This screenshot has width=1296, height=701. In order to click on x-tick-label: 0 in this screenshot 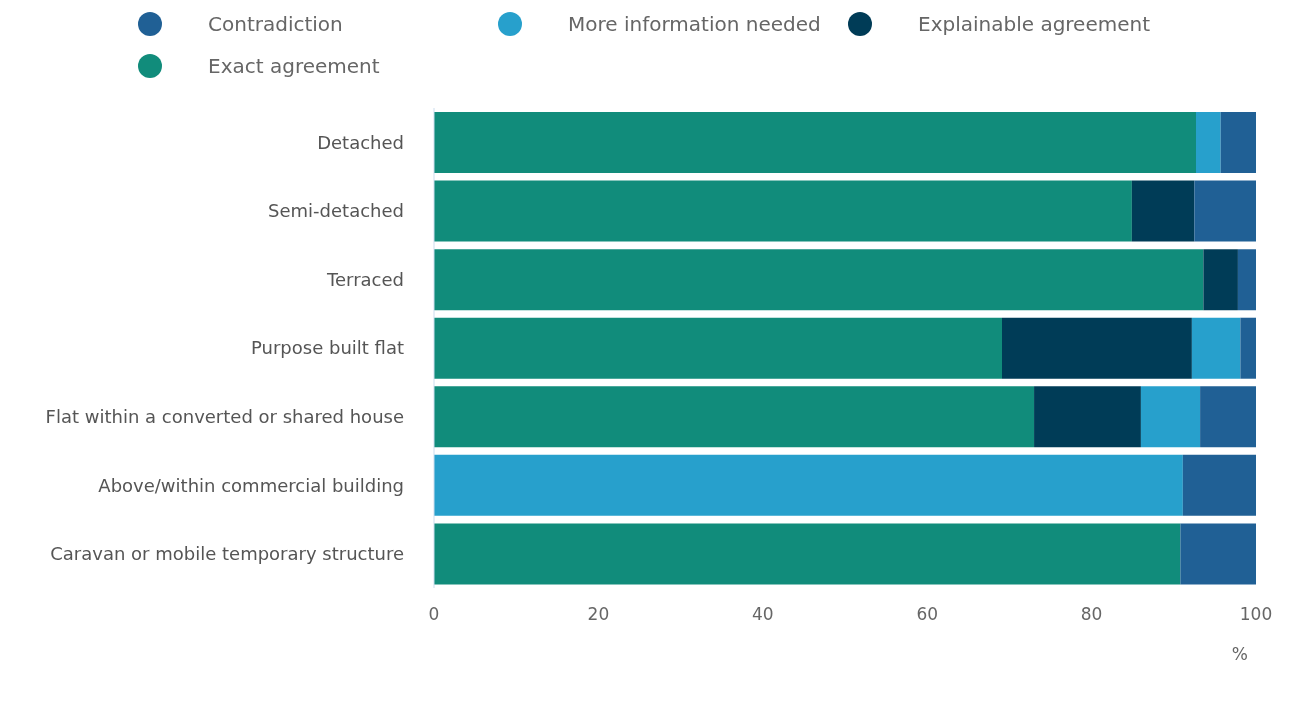, I will do `click(434, 614)`.